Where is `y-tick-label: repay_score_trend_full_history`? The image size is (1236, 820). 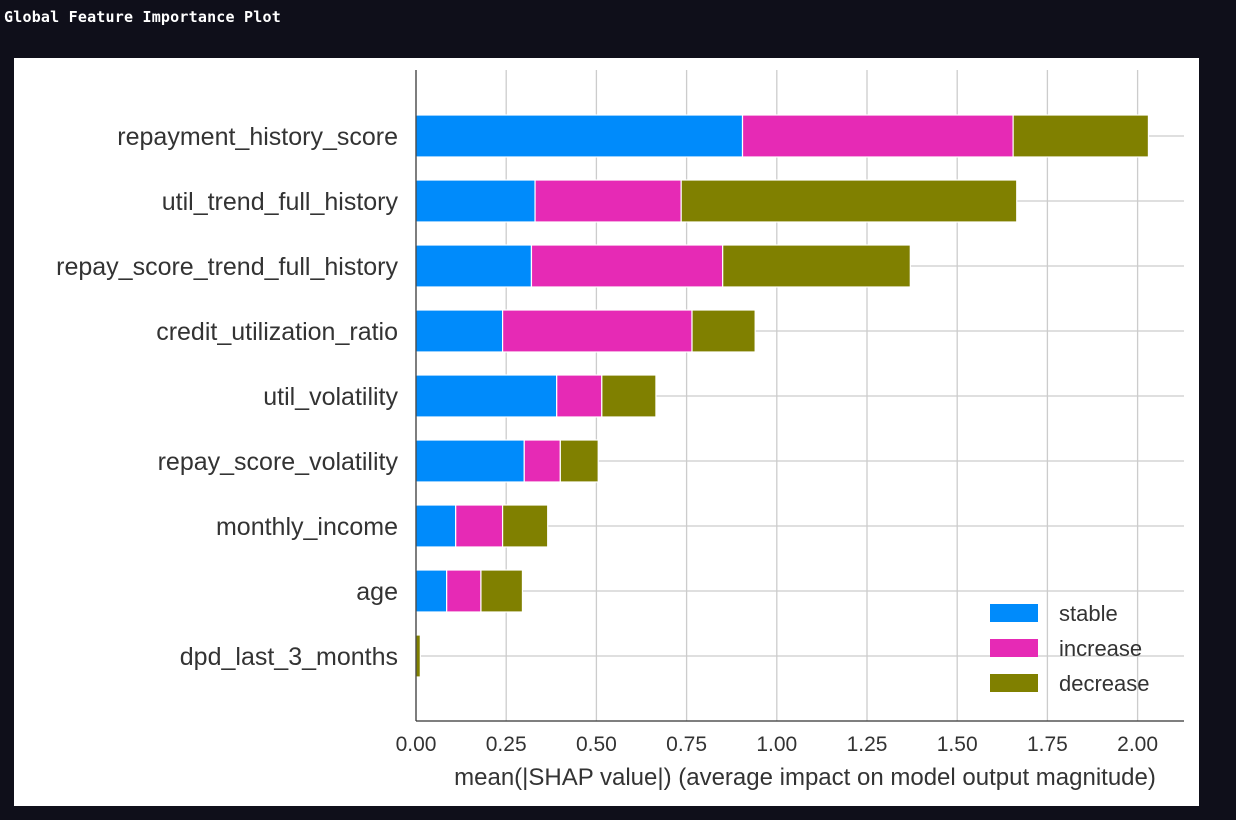 y-tick-label: repay_score_trend_full_history is located at coordinates (227, 267).